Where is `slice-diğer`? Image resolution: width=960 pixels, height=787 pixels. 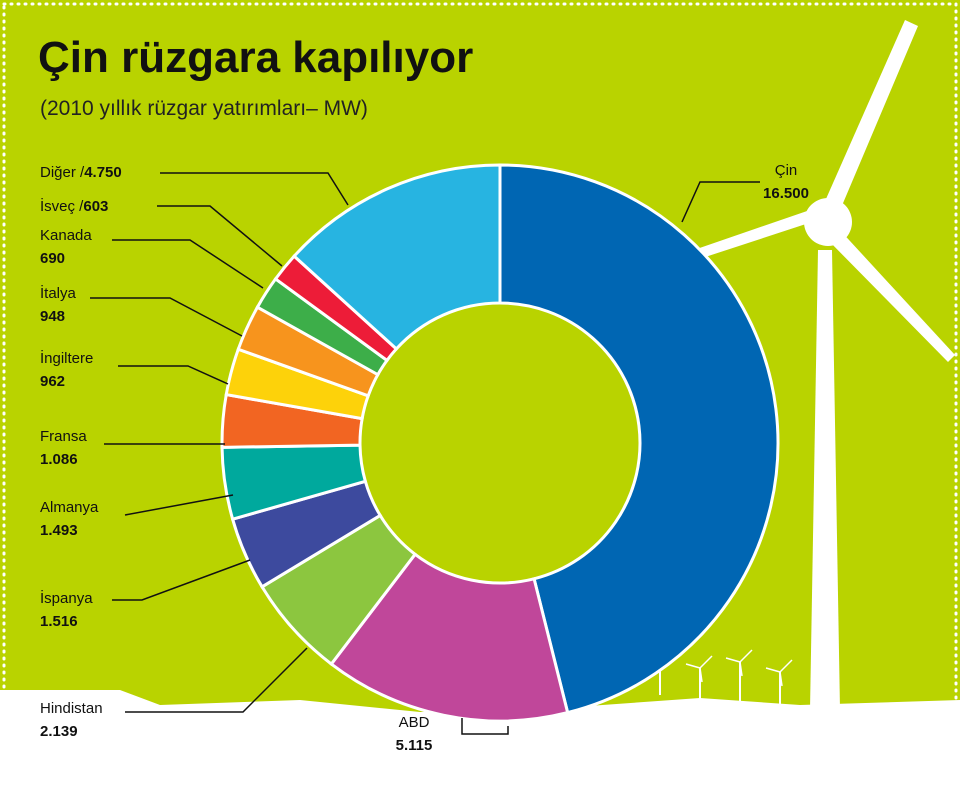
slice-diğer is located at coordinates (397, 257).